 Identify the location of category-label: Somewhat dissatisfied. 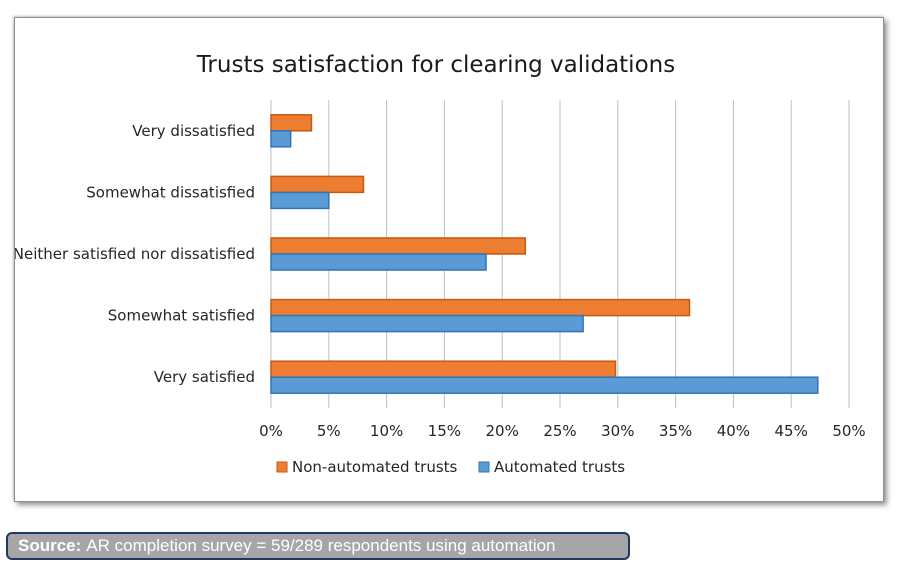
(170, 192).